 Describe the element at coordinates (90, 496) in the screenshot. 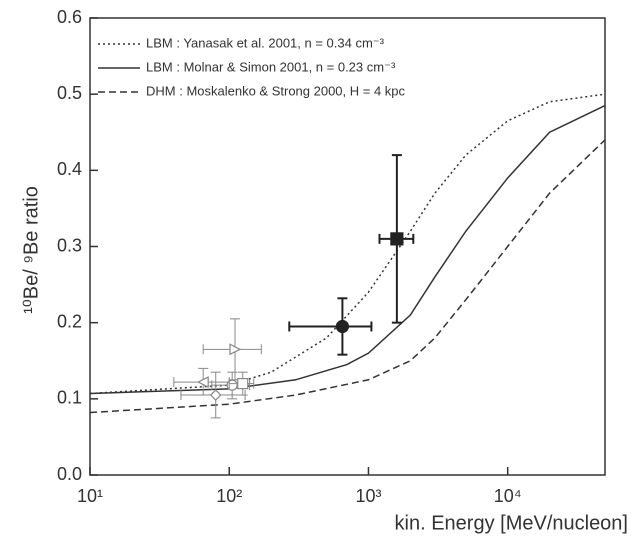

I see `x-tick-label: 10¹` at that location.